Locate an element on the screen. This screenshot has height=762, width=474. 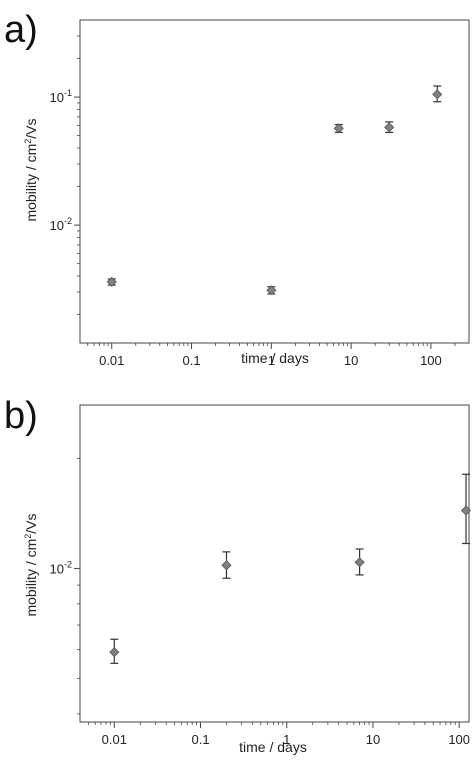
panel-label-b: b) is located at coordinates (21, 416).